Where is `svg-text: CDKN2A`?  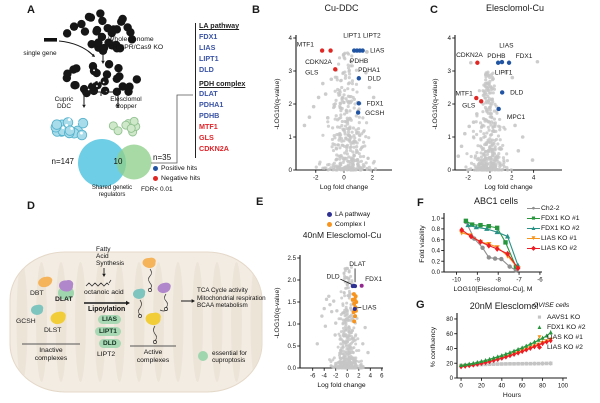 svg-text: CDKN2A is located at coordinates (469, 55).